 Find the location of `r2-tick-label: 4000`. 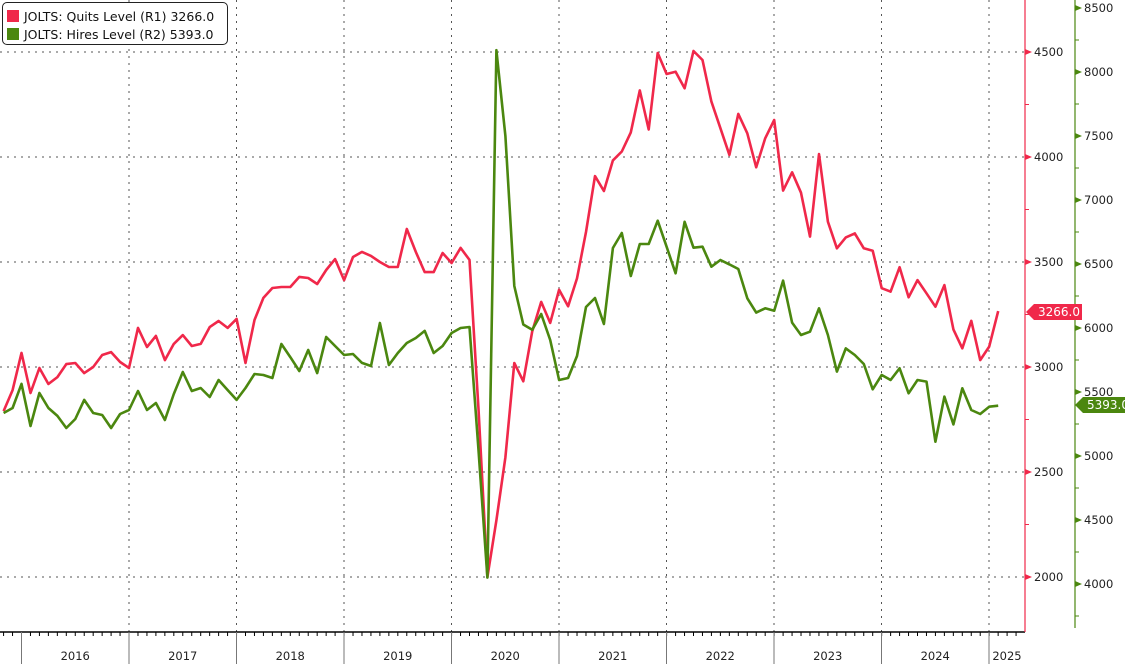

r2-tick-label: 4000 is located at coordinates (1098, 584).